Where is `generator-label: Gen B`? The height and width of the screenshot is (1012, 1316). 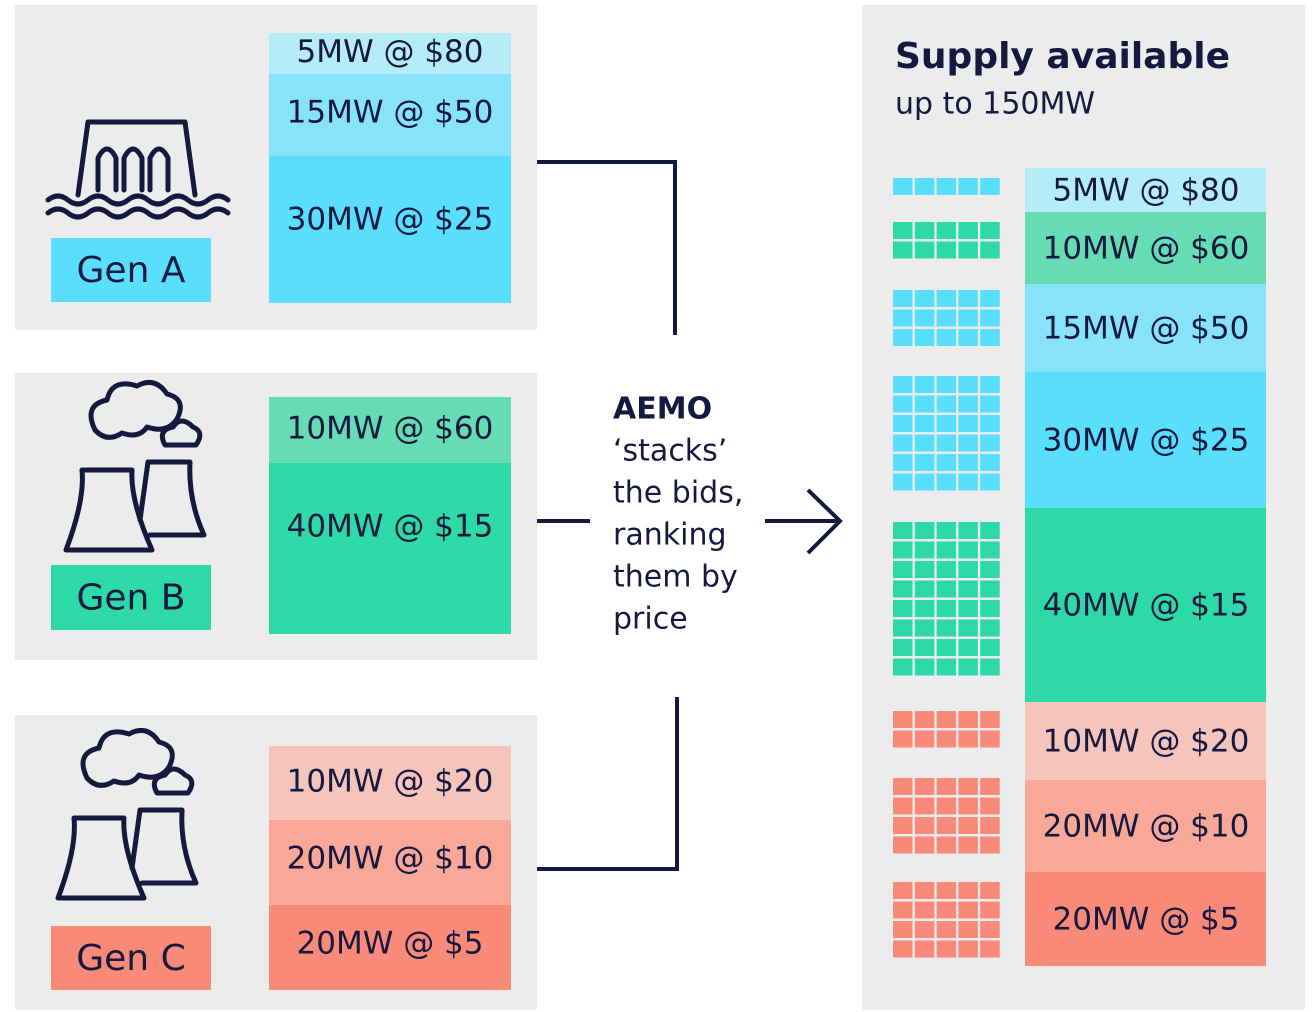
generator-label: Gen B is located at coordinates (130, 598).